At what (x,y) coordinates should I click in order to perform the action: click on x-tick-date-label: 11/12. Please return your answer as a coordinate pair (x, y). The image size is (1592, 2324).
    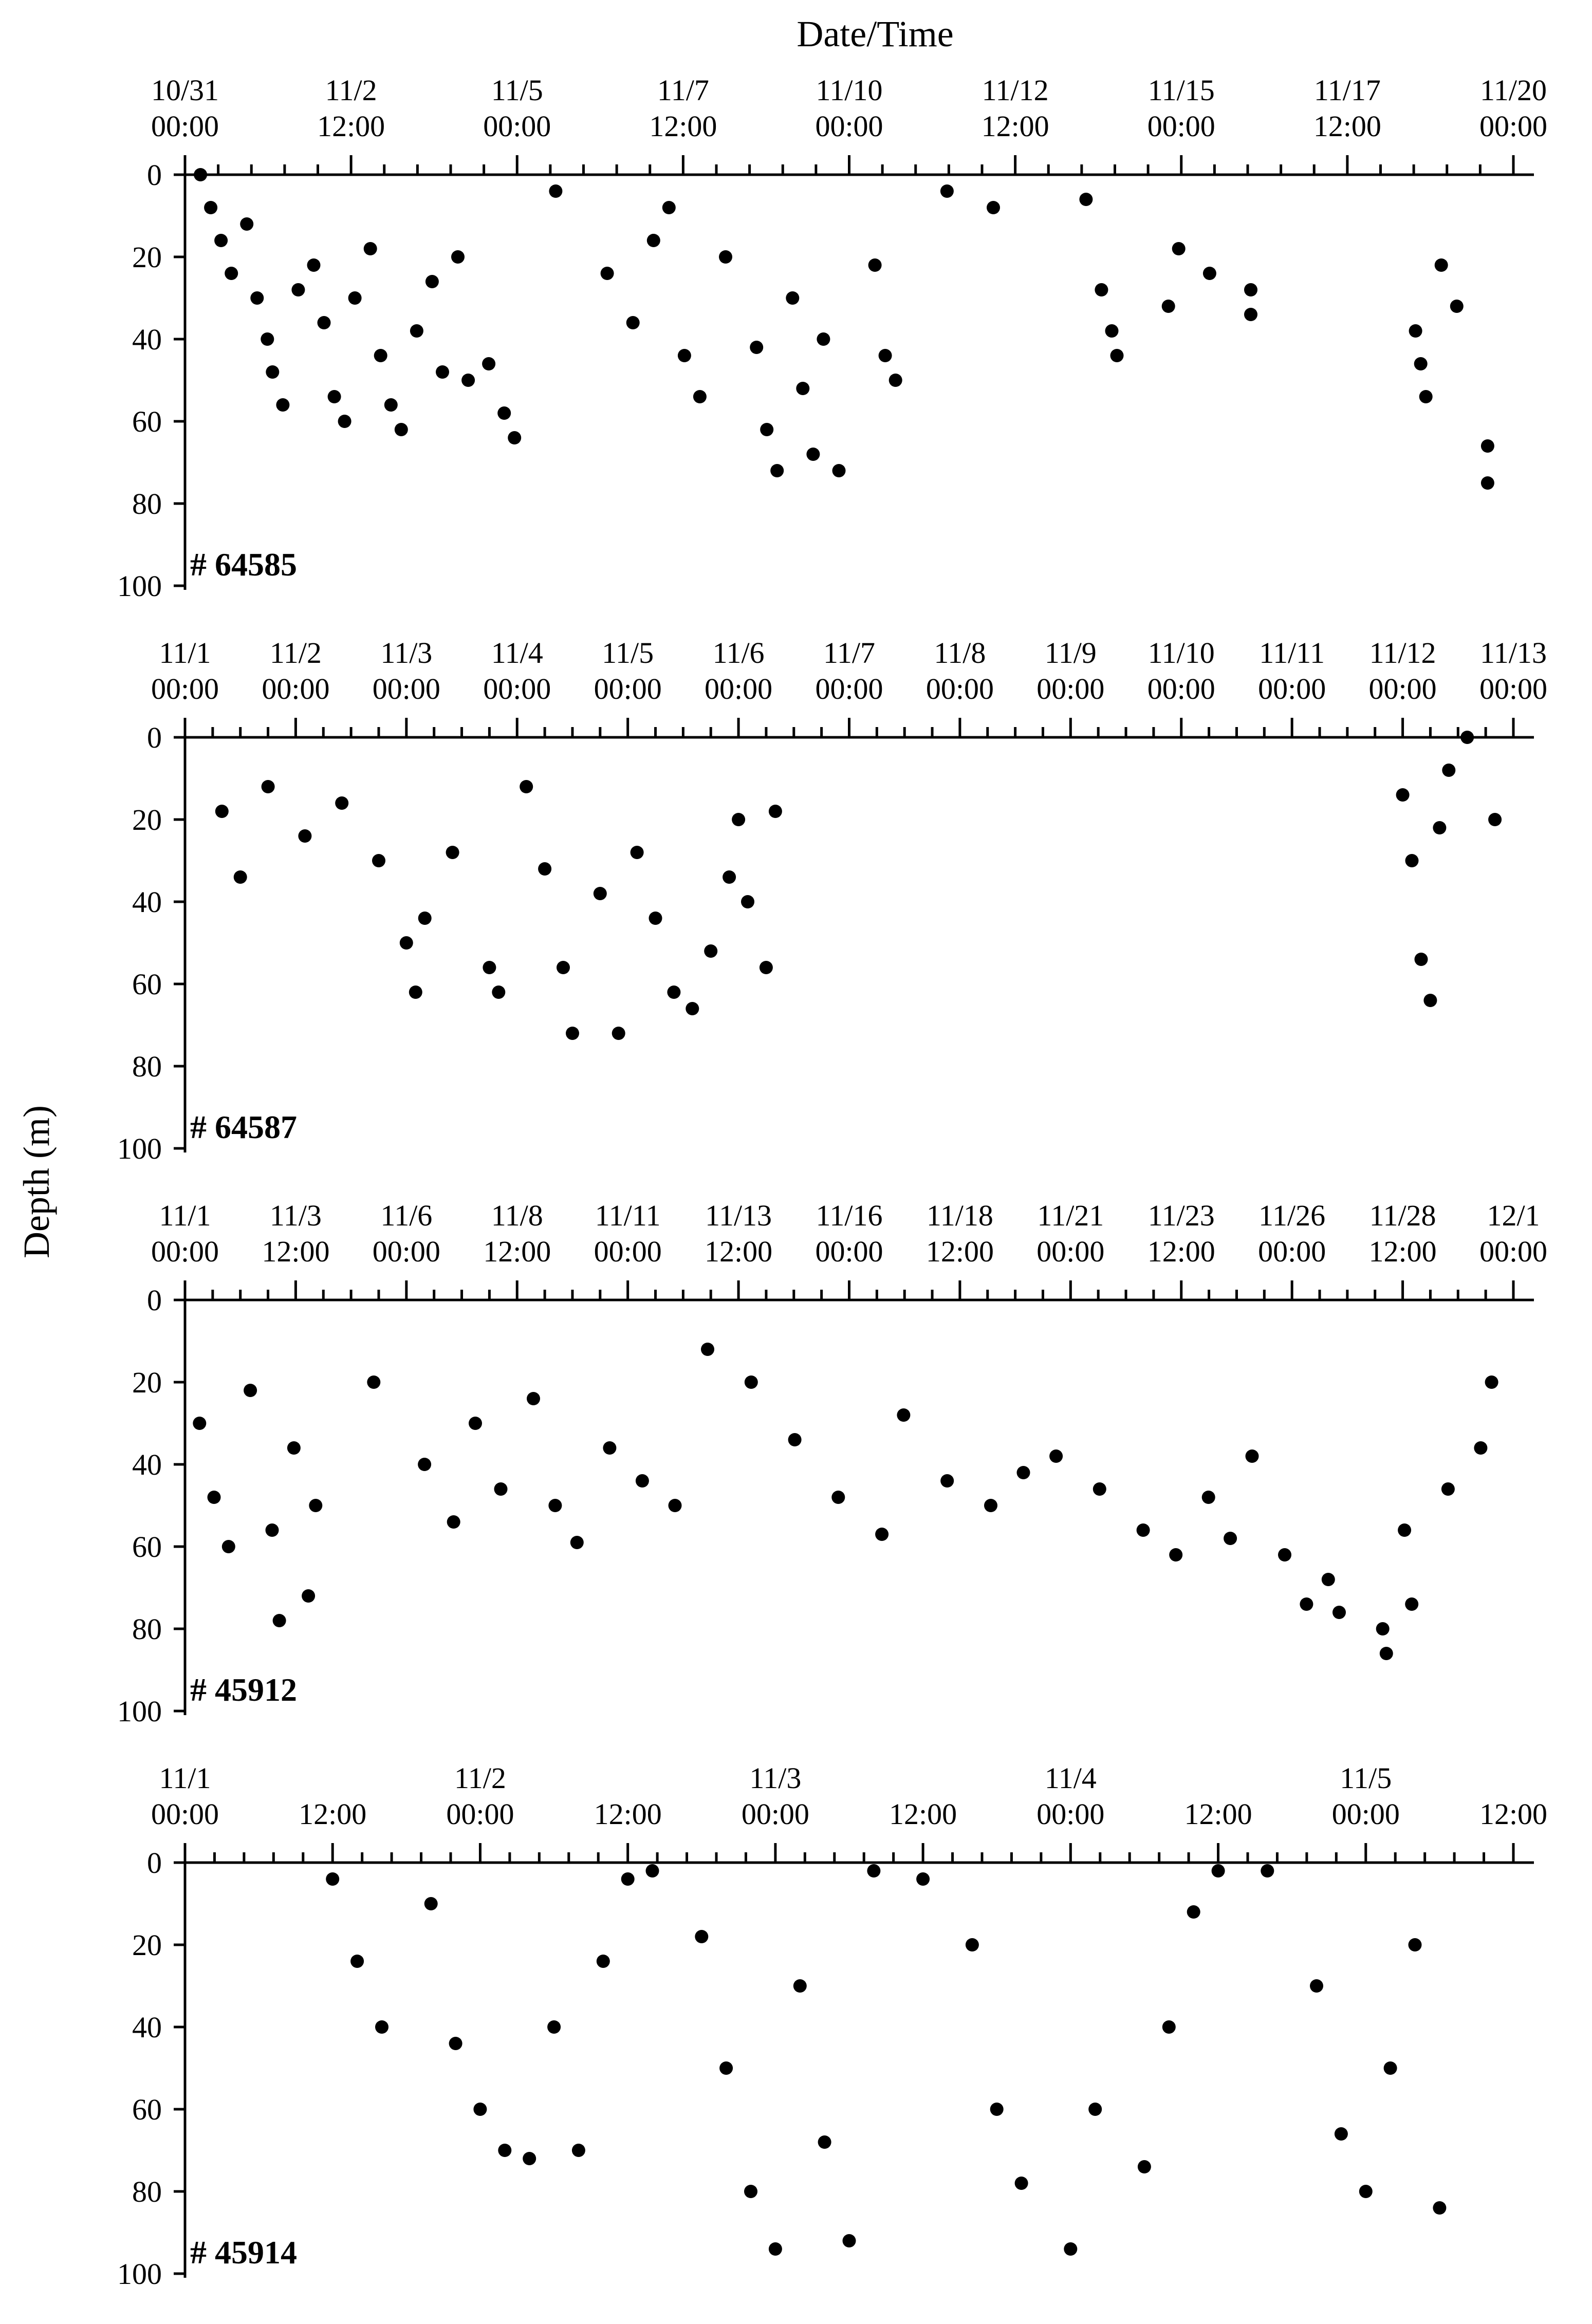
    Looking at the image, I should click on (1016, 90).